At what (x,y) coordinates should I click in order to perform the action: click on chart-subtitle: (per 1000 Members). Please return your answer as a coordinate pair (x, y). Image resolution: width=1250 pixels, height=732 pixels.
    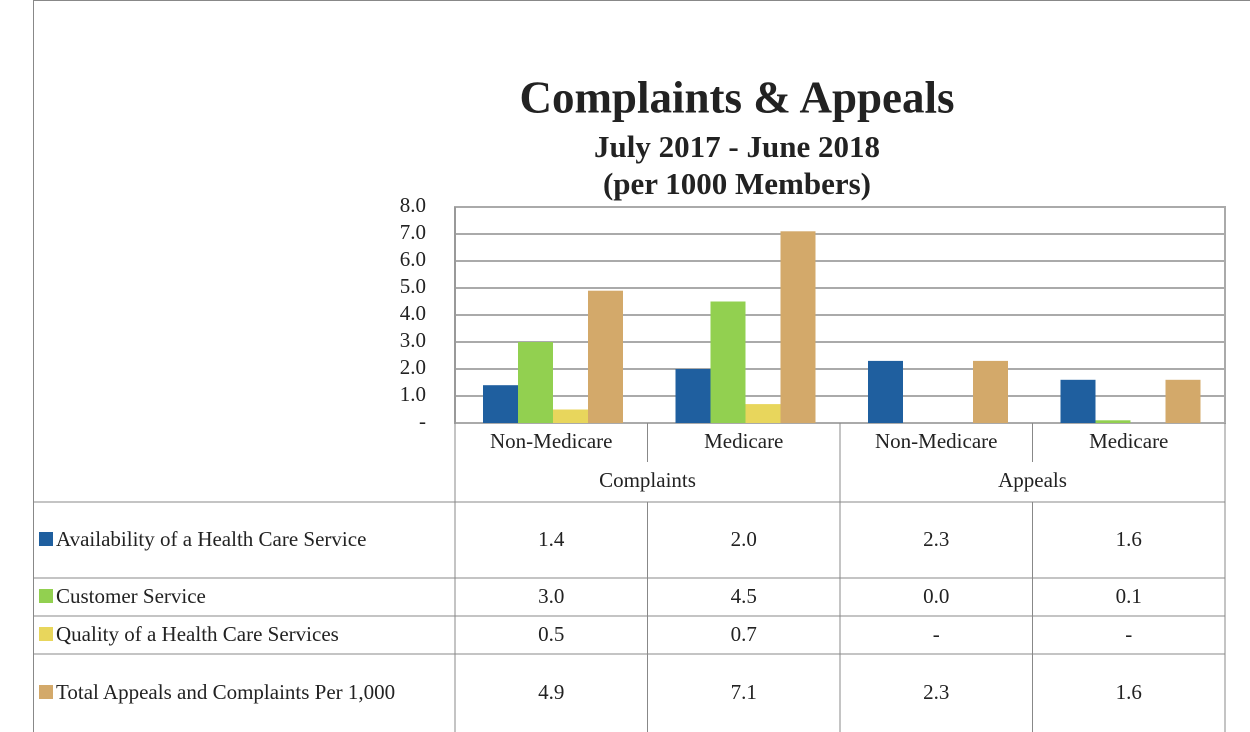
    Looking at the image, I should click on (737, 183).